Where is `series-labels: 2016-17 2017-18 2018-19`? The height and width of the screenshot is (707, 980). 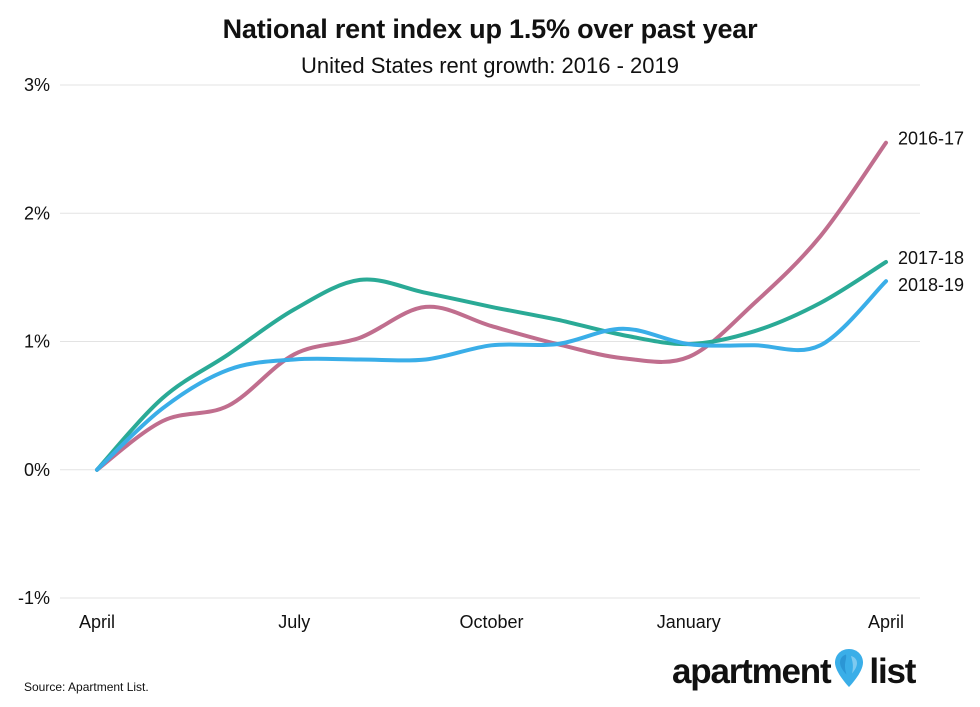 series-labels: 2016-17 2017-18 2018-19 is located at coordinates (931, 212).